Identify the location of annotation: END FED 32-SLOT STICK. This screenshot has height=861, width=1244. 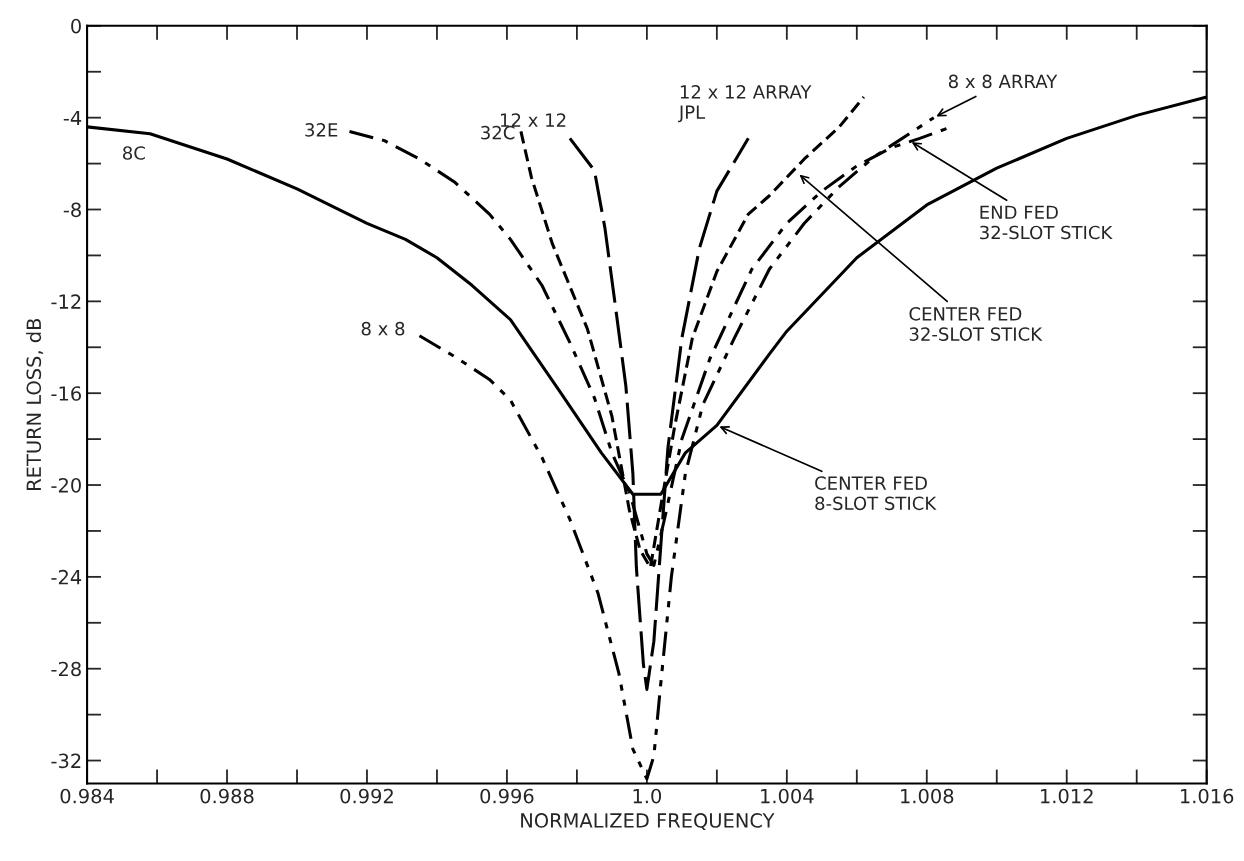
(1046, 222).